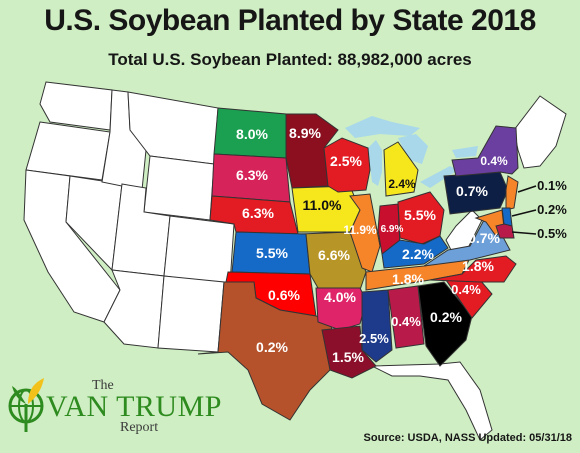 This screenshot has width=580, height=453. Describe the element at coordinates (322, 205) in the screenshot. I see `label-iowa: 11.0%` at that location.